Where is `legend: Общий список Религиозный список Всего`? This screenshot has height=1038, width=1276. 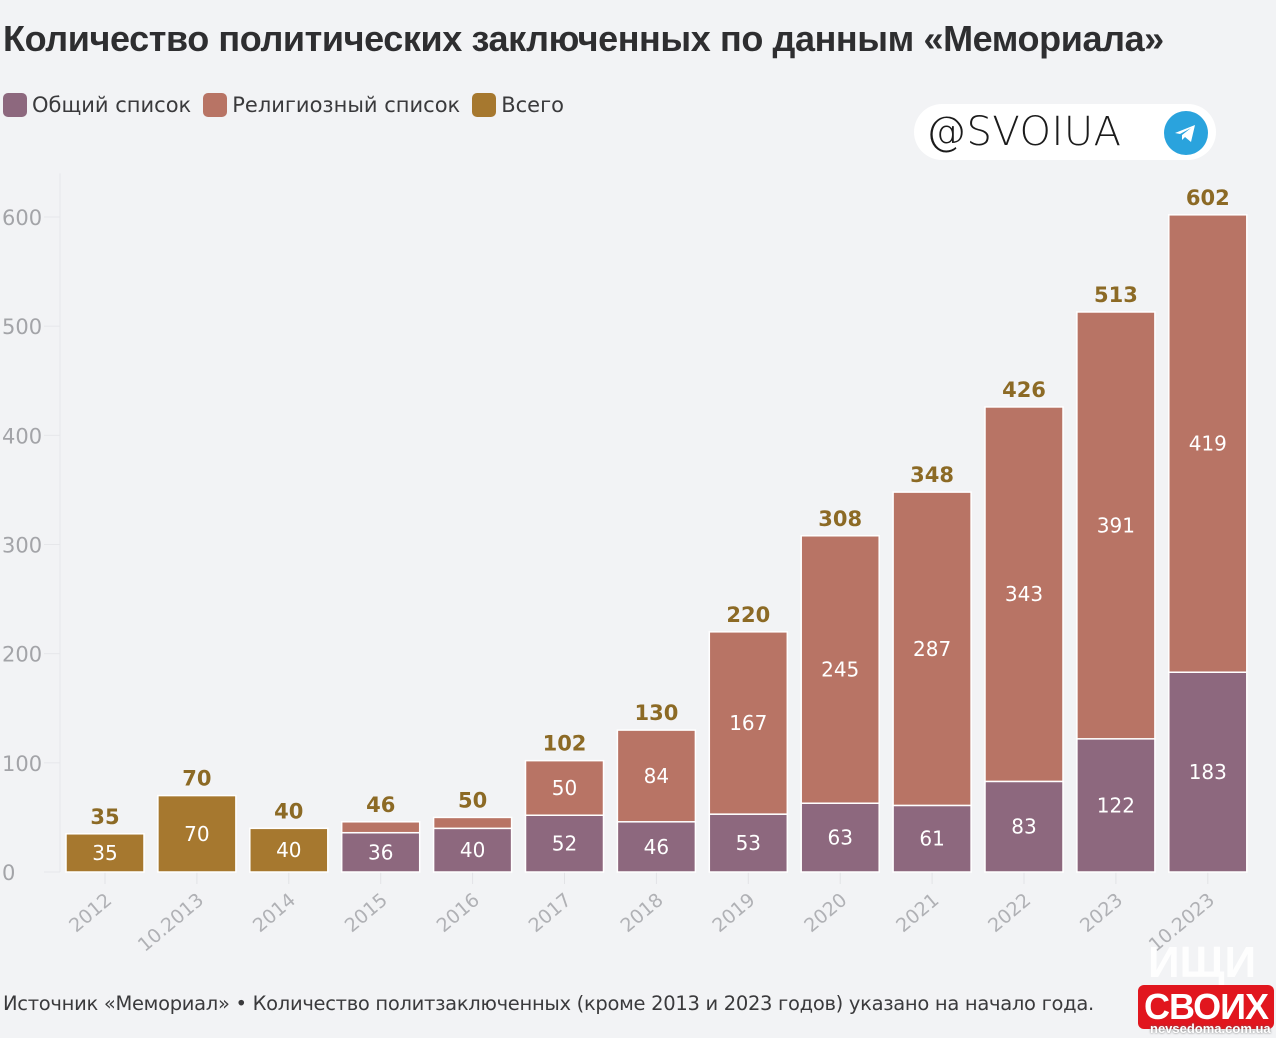 legend: Общий список Религиозный список Всего is located at coordinates (283, 105).